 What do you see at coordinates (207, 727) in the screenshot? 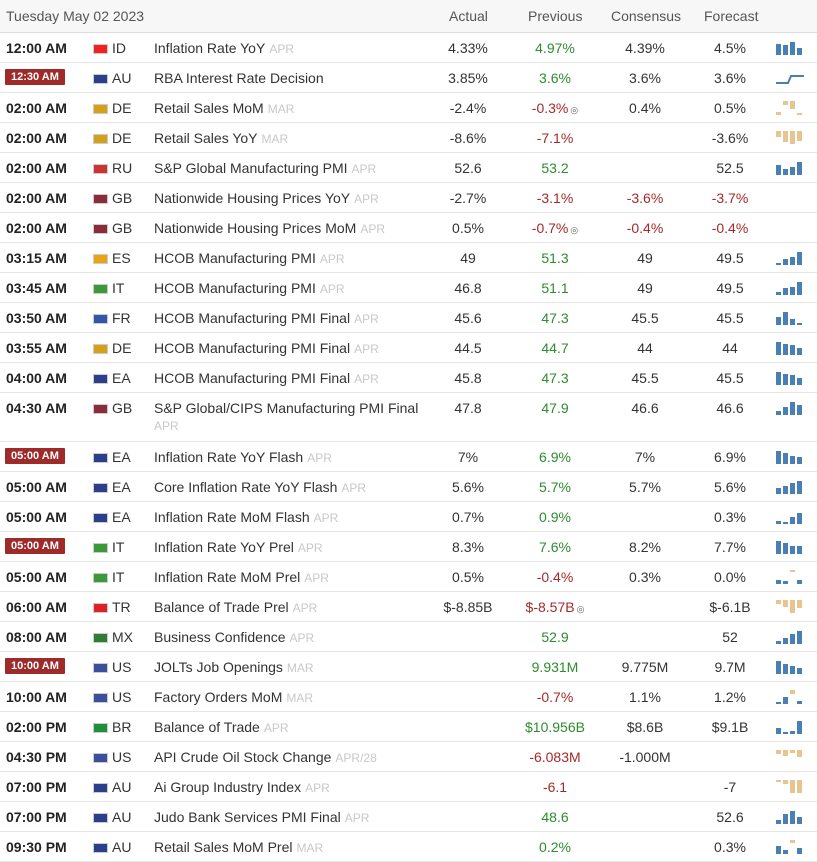
I see `event-name: Balance of Trade` at bounding box center [207, 727].